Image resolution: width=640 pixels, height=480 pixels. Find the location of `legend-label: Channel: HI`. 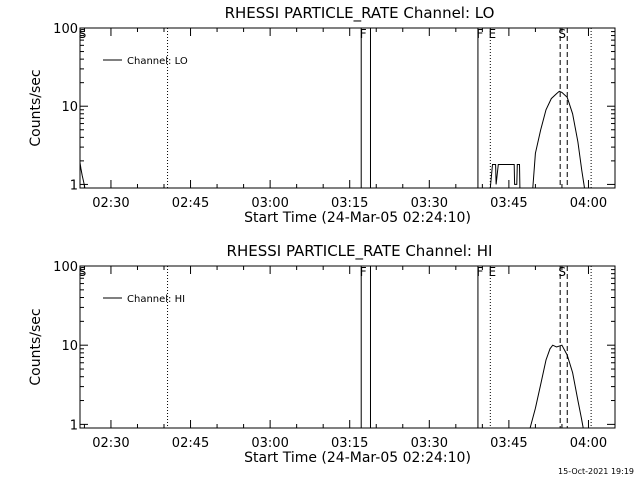

legend-label: Channel: HI is located at coordinates (156, 299).